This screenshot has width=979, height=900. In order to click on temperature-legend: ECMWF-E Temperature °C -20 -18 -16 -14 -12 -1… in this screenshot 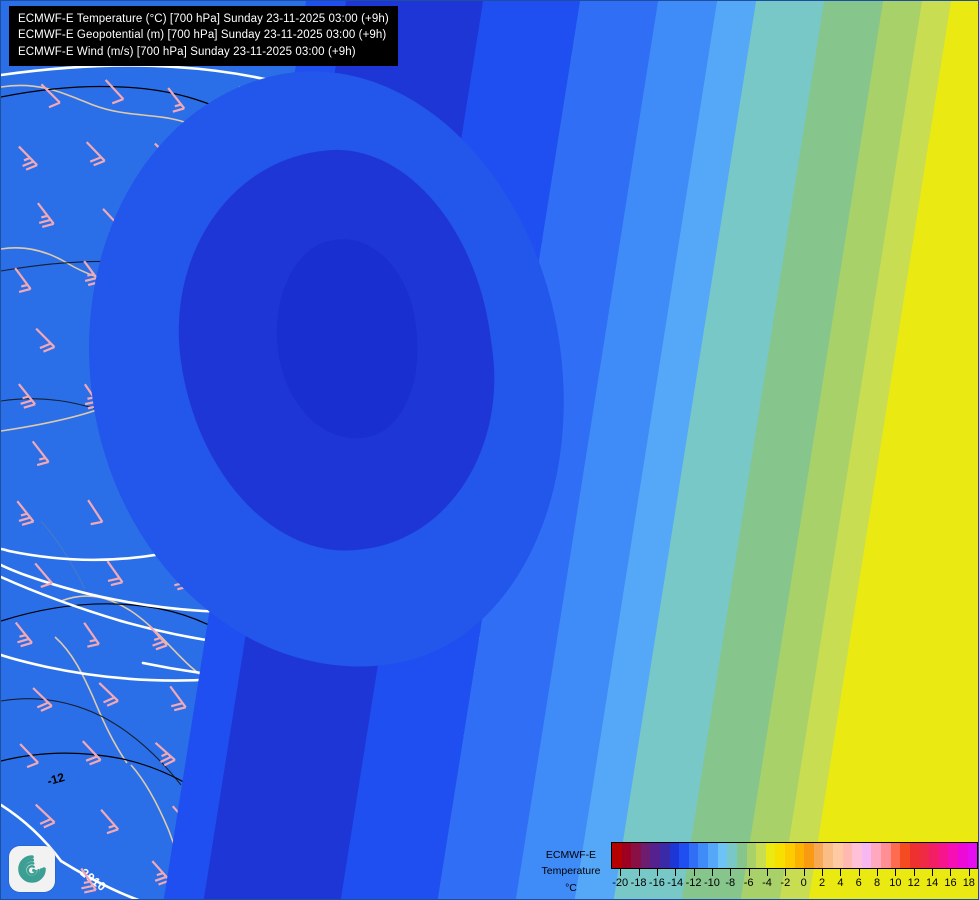, I will do `click(754, 870)`.